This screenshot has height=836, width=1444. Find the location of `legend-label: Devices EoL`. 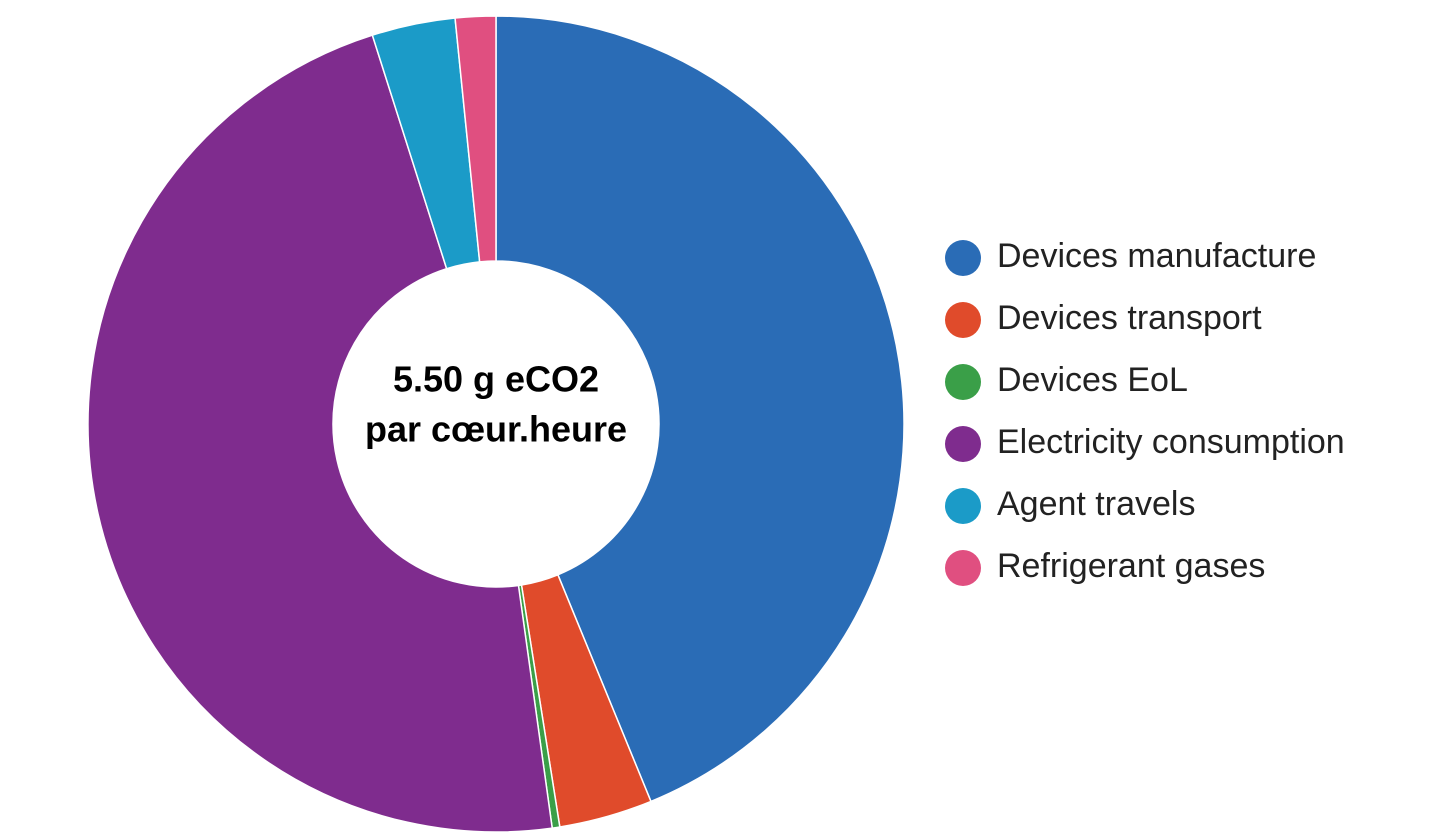

legend-label: Devices EoL is located at coordinates (1092, 380).